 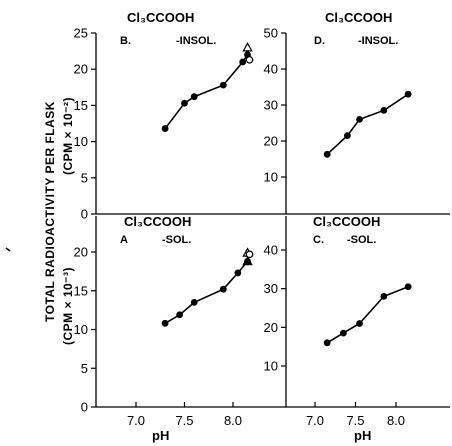 What do you see at coordinates (271, 177) in the screenshot?
I see `y-tick-label-D: 10` at bounding box center [271, 177].